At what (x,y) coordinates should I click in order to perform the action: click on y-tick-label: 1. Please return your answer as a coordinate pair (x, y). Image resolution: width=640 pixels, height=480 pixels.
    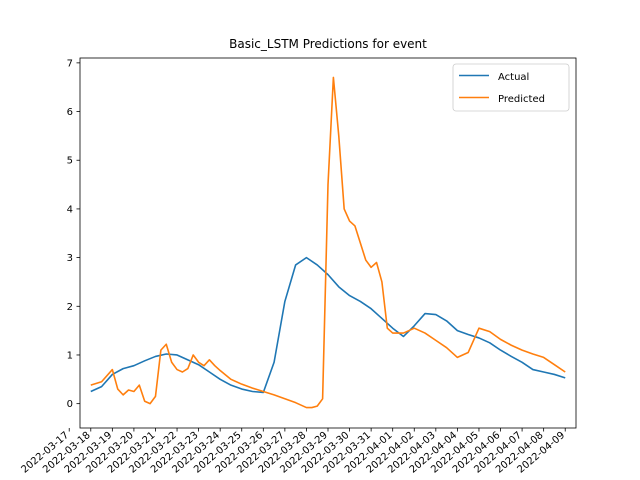
    Looking at the image, I should click on (70, 355).